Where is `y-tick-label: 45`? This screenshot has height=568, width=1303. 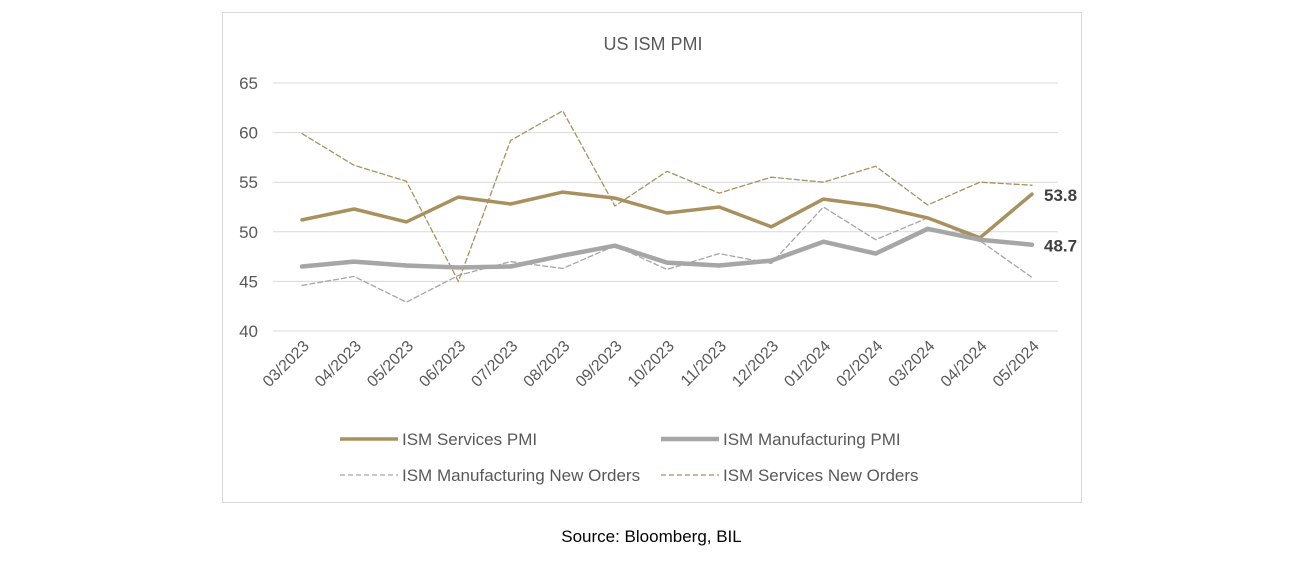
y-tick-label: 45 is located at coordinates (248, 281).